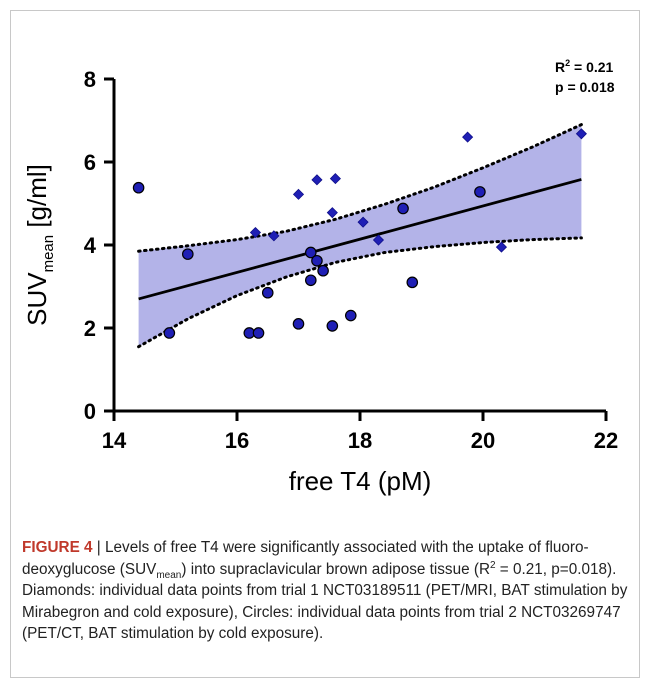 Image resolution: width=652 pixels, height=688 pixels. I want to click on x-axis-label: free T4 (pM), so click(360, 481).